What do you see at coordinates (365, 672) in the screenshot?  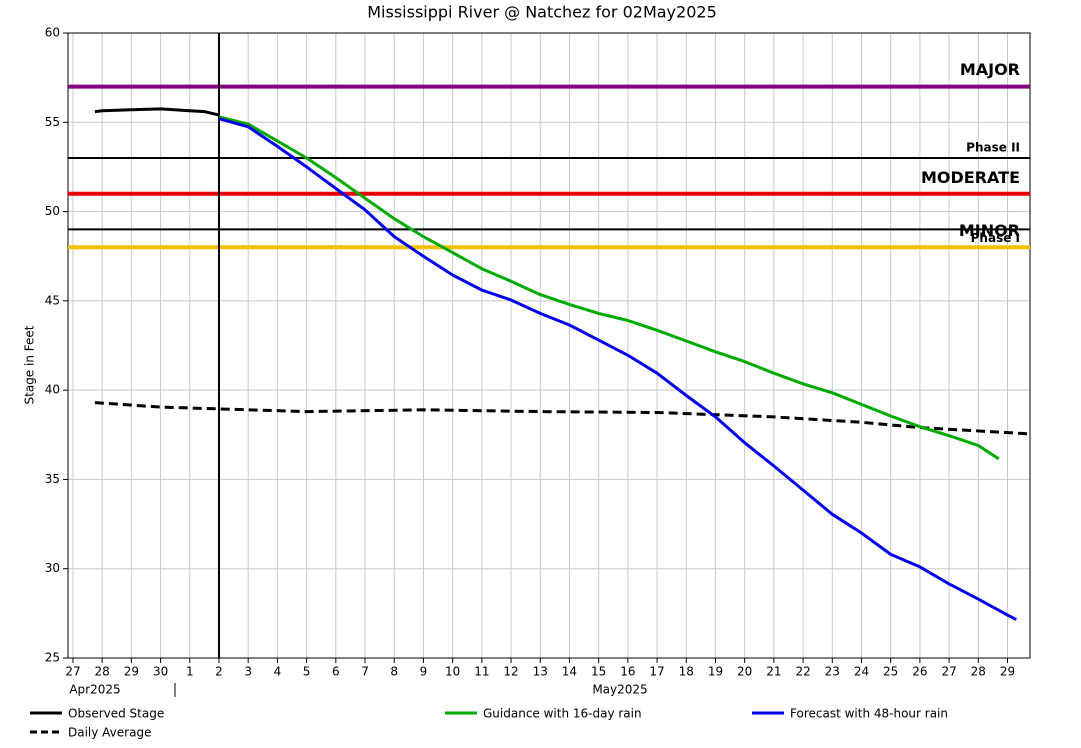 I see `x-tick-label: 7` at bounding box center [365, 672].